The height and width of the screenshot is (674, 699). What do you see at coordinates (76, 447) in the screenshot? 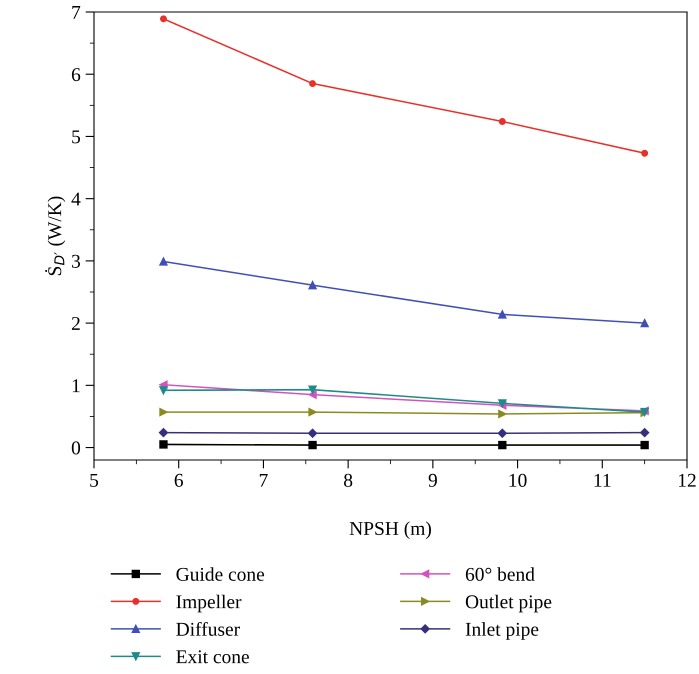
I see `y-tick-label: 0` at bounding box center [76, 447].